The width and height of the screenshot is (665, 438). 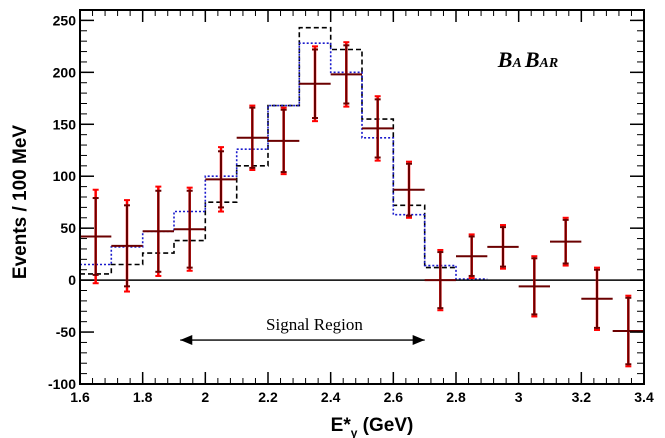 What do you see at coordinates (62, 384) in the screenshot?
I see `y-tick-label: -100` at bounding box center [62, 384].